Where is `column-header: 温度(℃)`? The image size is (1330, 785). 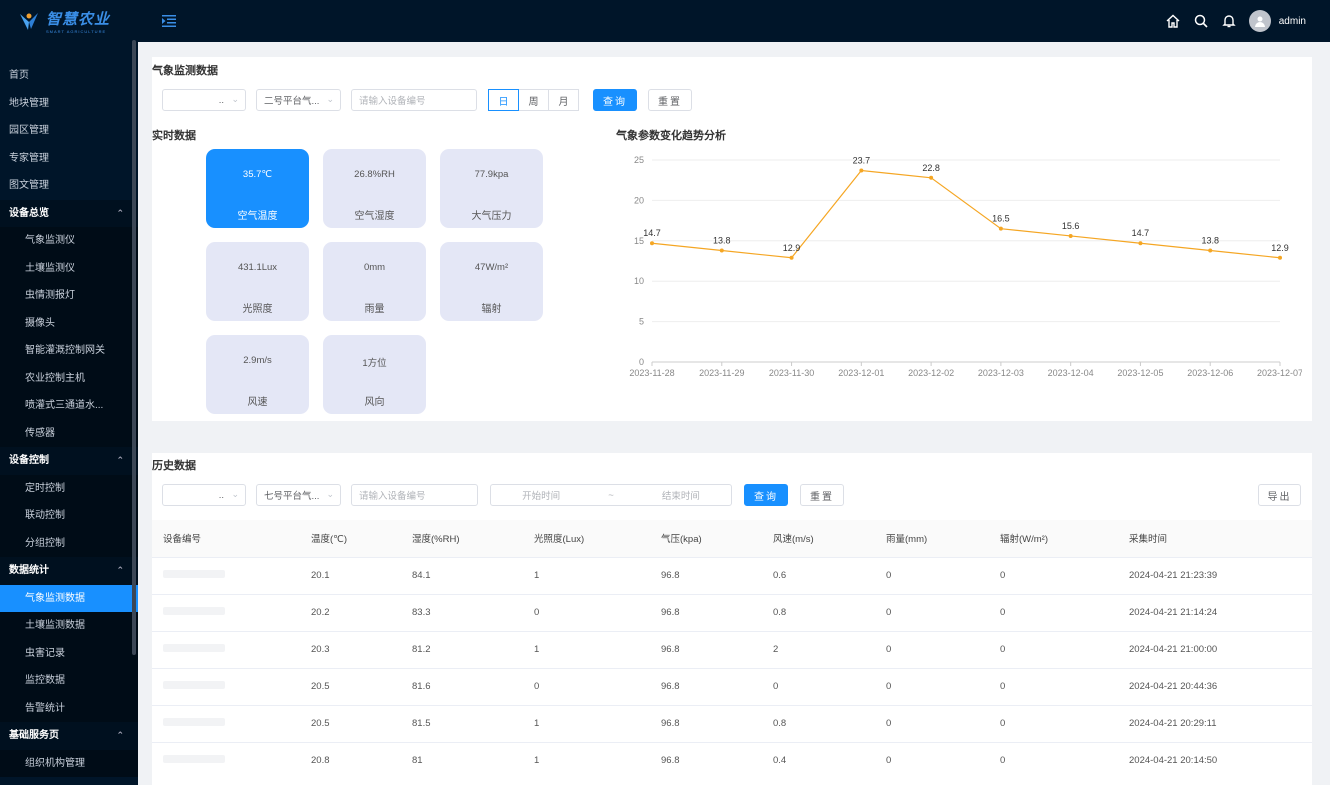 column-header: 温度(℃) is located at coordinates (350, 538).